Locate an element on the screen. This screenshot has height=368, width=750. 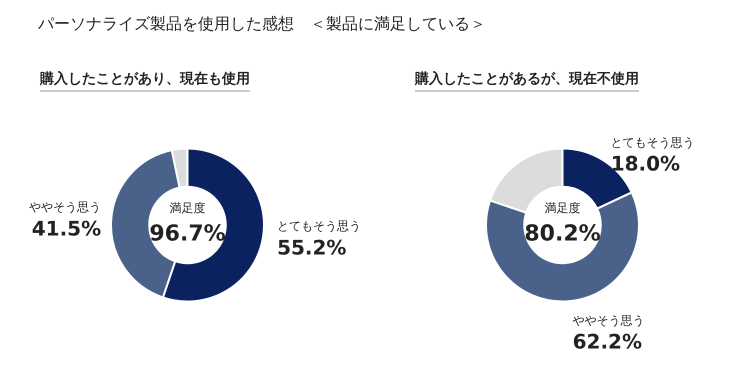
text: 96.7% is located at coordinates (187, 234).